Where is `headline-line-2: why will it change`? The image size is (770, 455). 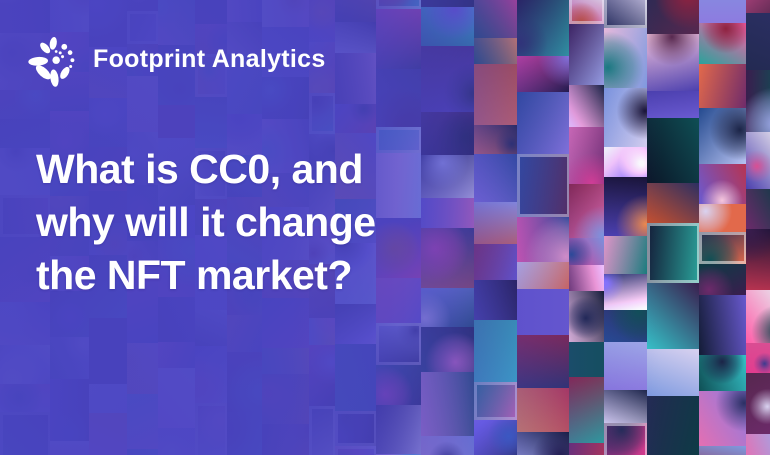
headline-line-2: why will it change is located at coordinates (206, 222).